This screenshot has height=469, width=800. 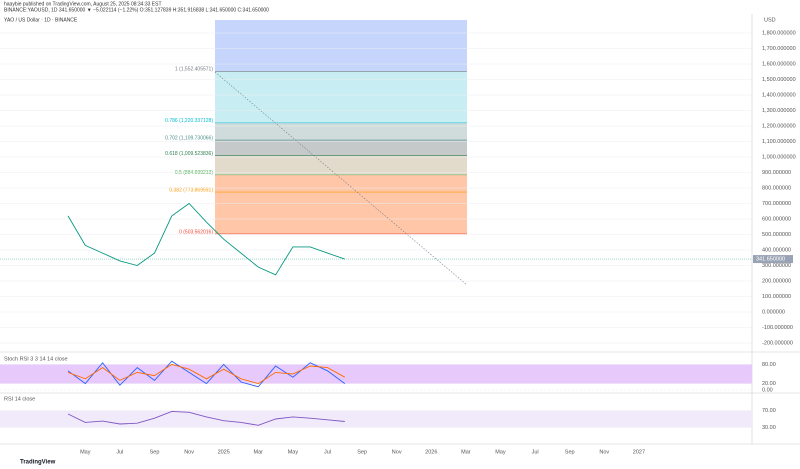 I want to click on y-tick-label: 30.00, so click(x=769, y=428).